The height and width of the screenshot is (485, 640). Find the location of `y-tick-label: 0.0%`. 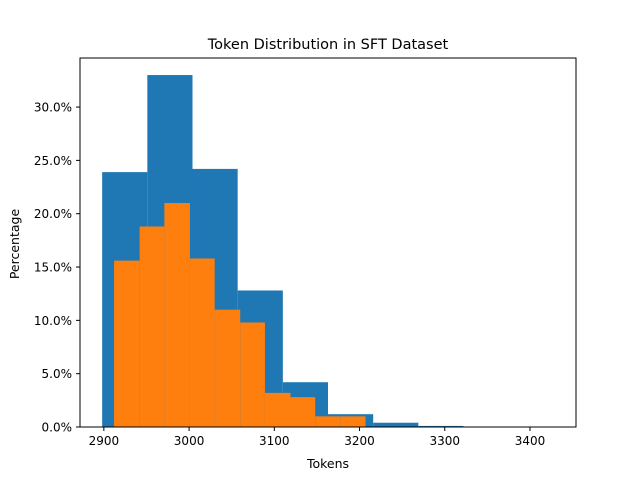

y-tick-label: 0.0% is located at coordinates (57, 428).